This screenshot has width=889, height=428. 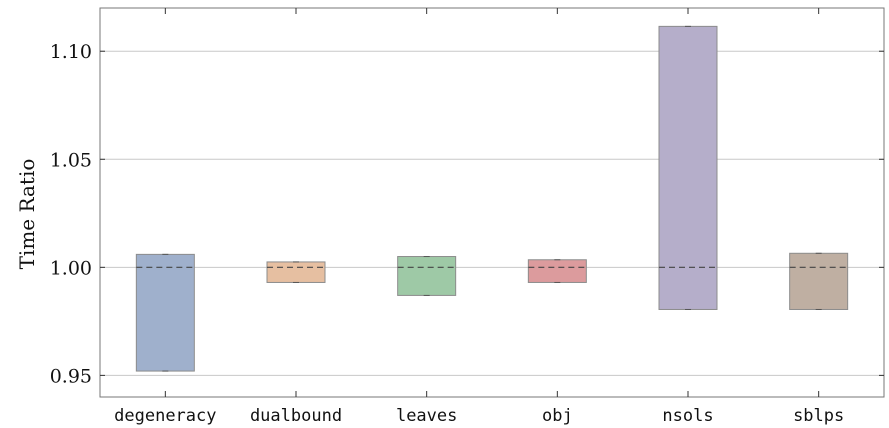 I want to click on y-tick-label: 1.00, so click(x=71, y=268).